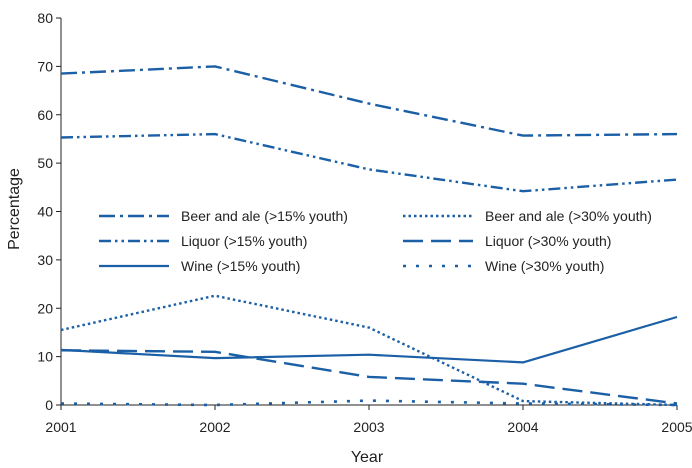 Image resolution: width=692 pixels, height=468 pixels. Describe the element at coordinates (369, 403) in the screenshot. I see `series-line-wine-30-youth` at that location.